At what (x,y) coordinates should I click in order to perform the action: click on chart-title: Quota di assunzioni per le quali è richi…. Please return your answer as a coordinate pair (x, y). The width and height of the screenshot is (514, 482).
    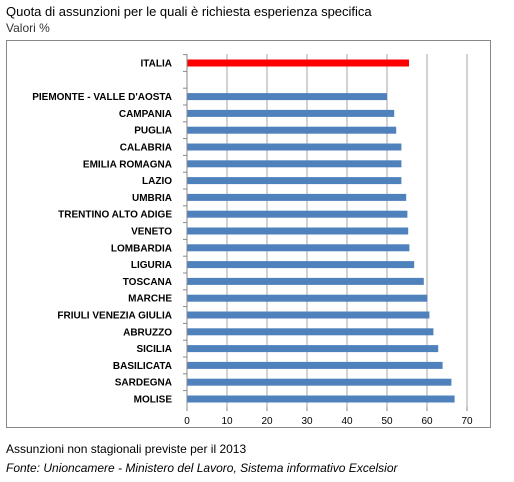
    Looking at the image, I should click on (189, 11).